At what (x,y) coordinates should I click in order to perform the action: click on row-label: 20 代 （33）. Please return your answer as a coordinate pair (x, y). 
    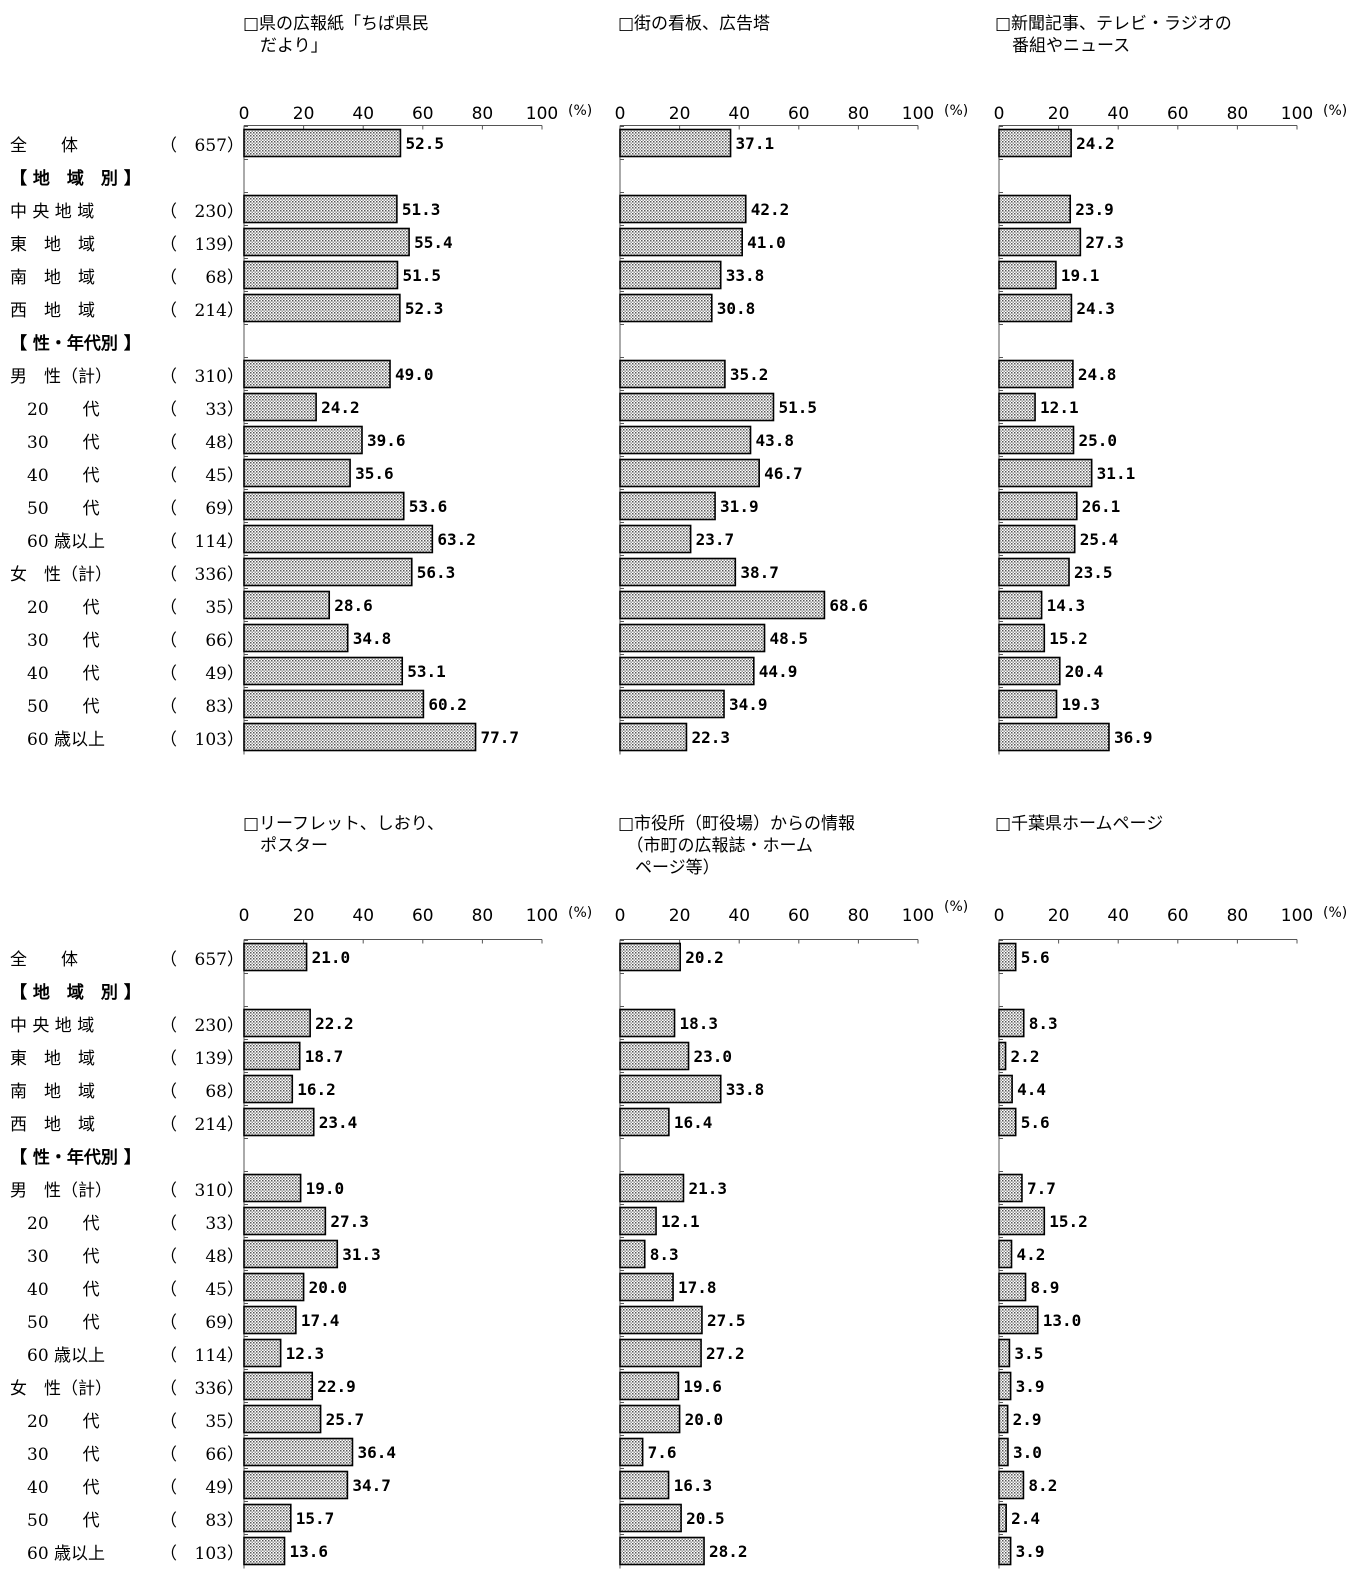
    Looking at the image, I should click on (127, 407).